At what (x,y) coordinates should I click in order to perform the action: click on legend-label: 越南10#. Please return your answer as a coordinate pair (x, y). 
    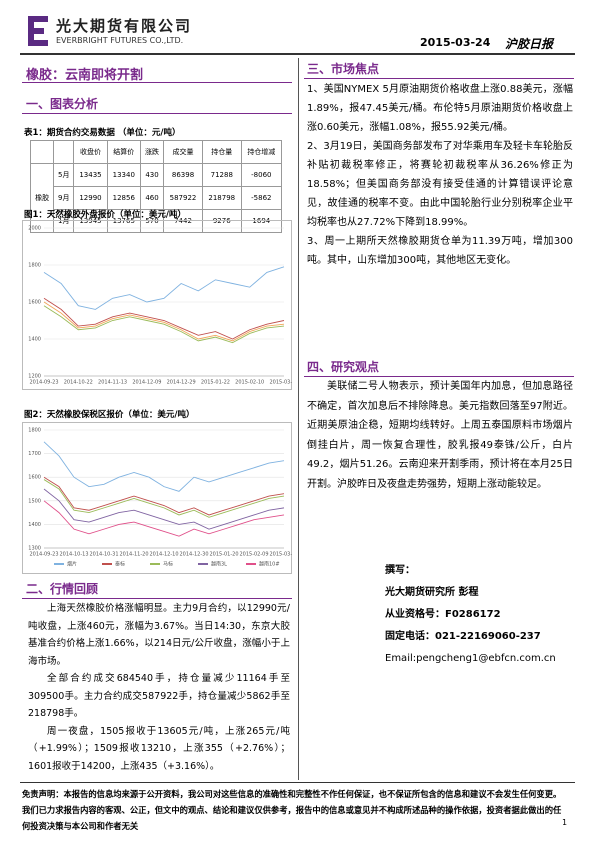
    Looking at the image, I should click on (269, 564).